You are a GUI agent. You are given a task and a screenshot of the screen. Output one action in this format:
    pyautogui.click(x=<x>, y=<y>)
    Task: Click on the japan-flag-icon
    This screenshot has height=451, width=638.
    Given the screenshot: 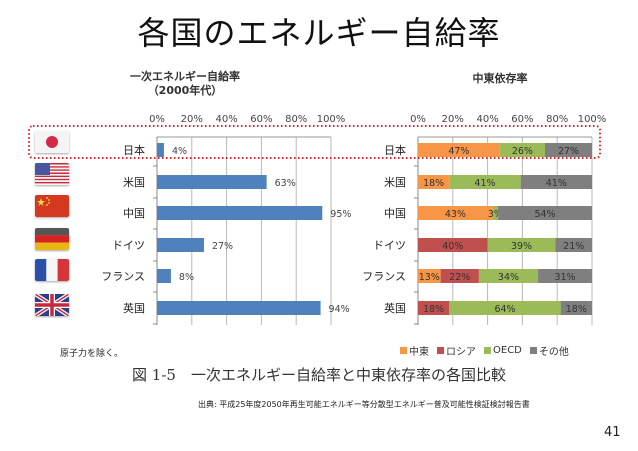 What is the action you would take?
    pyautogui.click(x=52, y=142)
    